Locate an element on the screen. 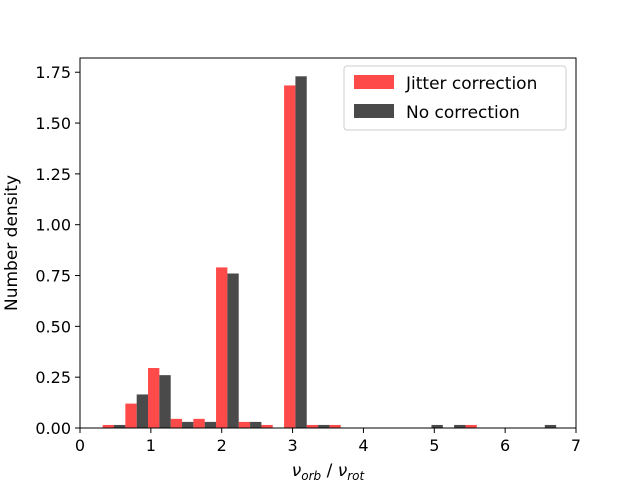 The image size is (640, 480). y-tick-label: 0.00 is located at coordinates (53, 428).